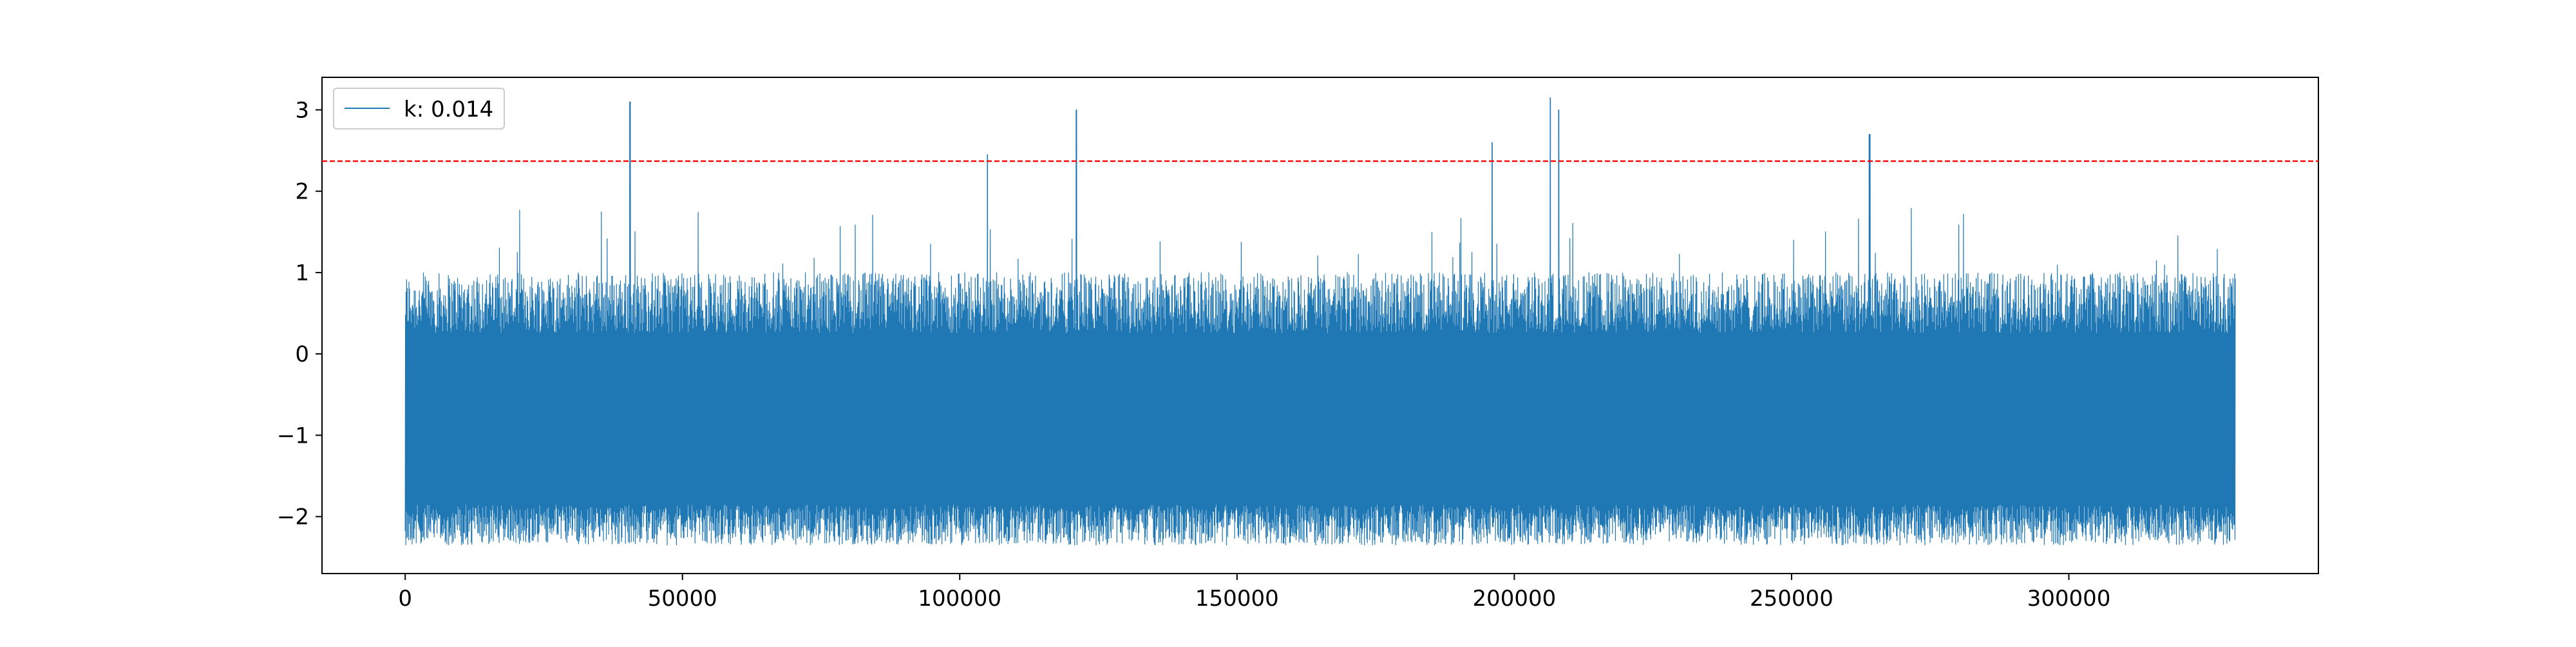 The width and height of the screenshot is (2576, 647). What do you see at coordinates (302, 354) in the screenshot?
I see `y-tick-label: 0` at bounding box center [302, 354].